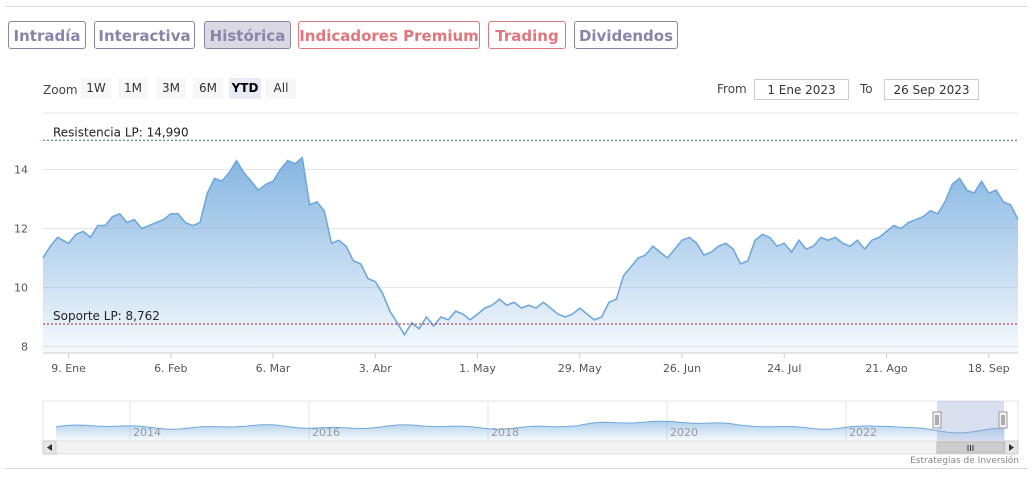 Image resolution: width=1036 pixels, height=484 pixels. Describe the element at coordinates (144, 35) in the screenshot. I see `tab-interactiva: Interactiva` at that location.